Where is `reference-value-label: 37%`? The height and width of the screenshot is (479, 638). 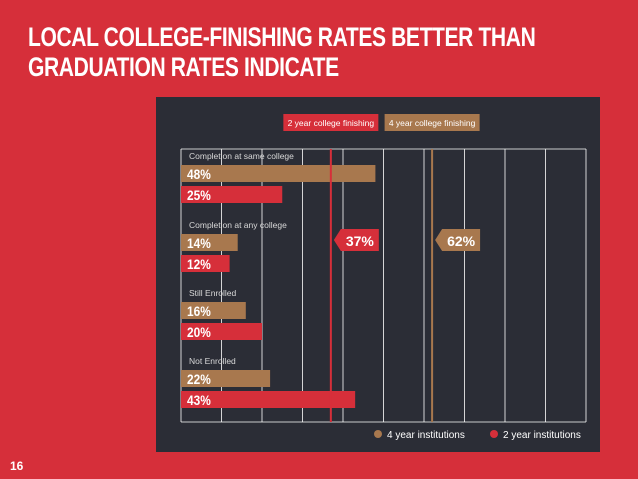
reference-value-label: 37% is located at coordinates (360, 241).